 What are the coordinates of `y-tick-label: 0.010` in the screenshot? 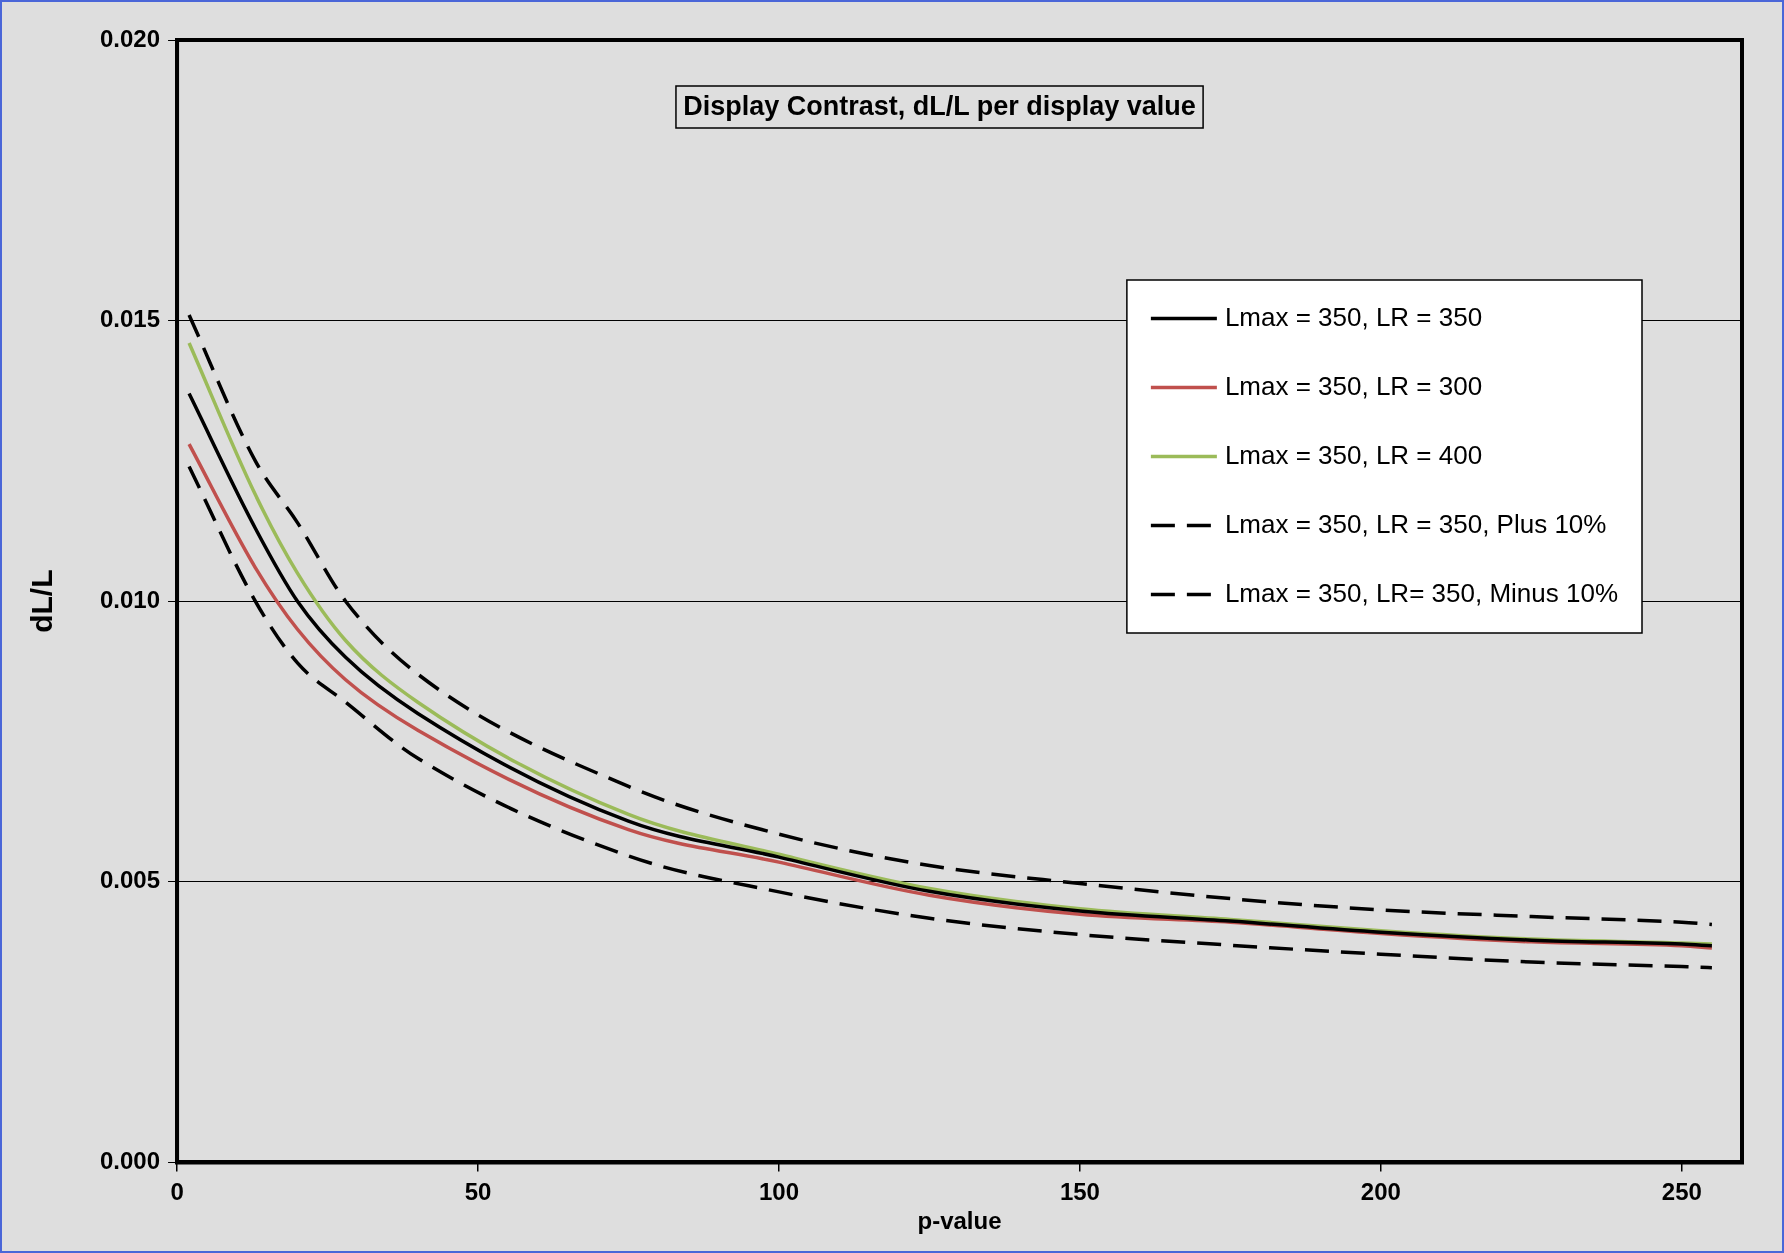 It's located at (130, 599).